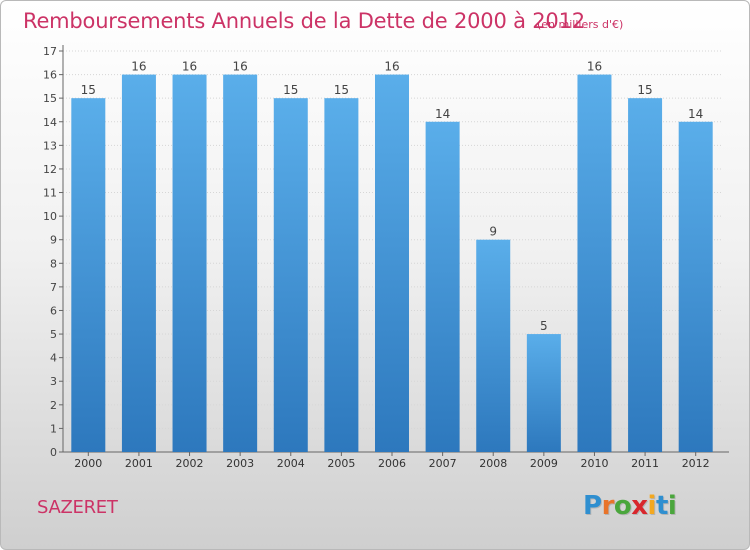  What do you see at coordinates (77, 507) in the screenshot?
I see `commune-name: SAZERET` at bounding box center [77, 507].